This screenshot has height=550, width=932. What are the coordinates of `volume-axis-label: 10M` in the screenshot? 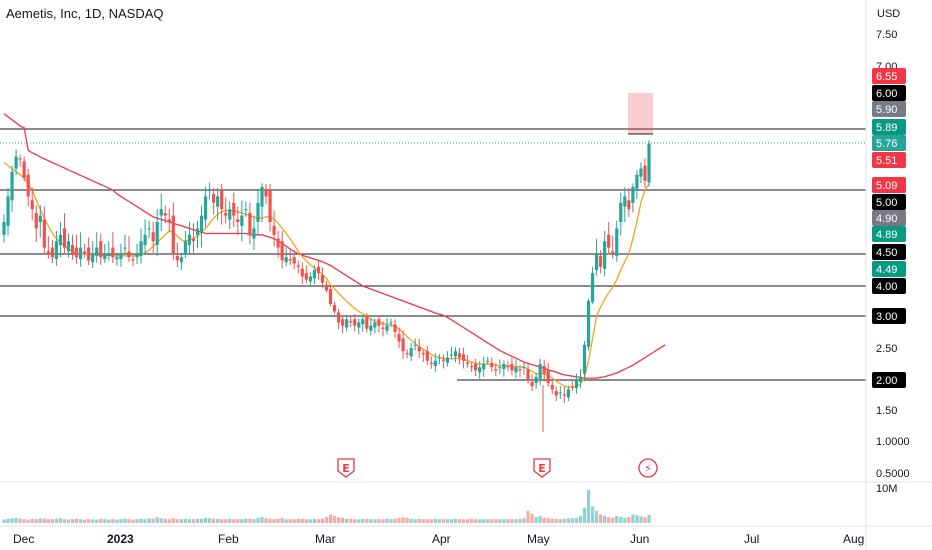 It's located at (886, 489).